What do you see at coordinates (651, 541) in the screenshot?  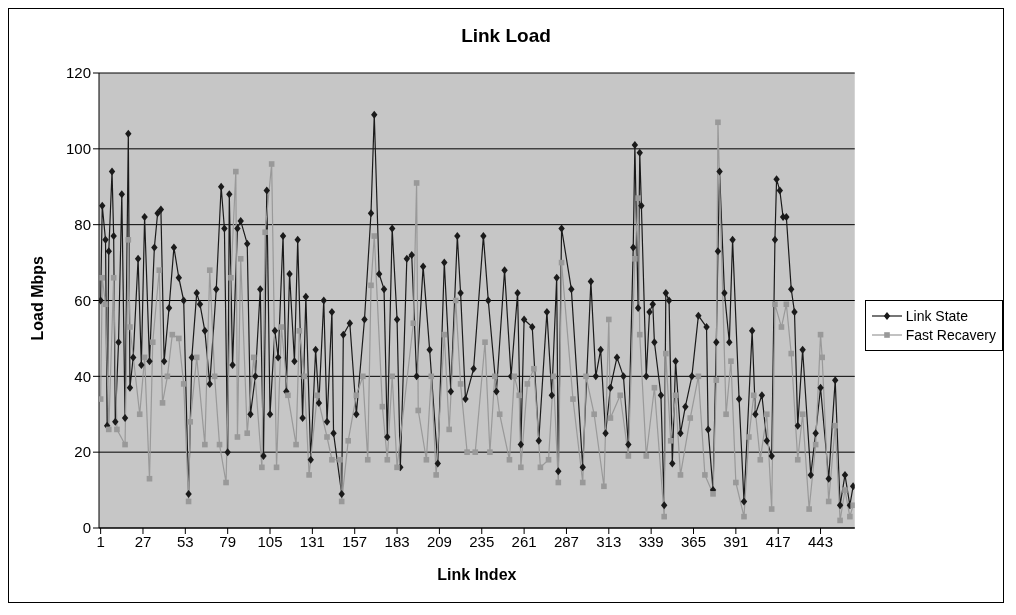 I see `x-tick-label: 339` at bounding box center [651, 541].